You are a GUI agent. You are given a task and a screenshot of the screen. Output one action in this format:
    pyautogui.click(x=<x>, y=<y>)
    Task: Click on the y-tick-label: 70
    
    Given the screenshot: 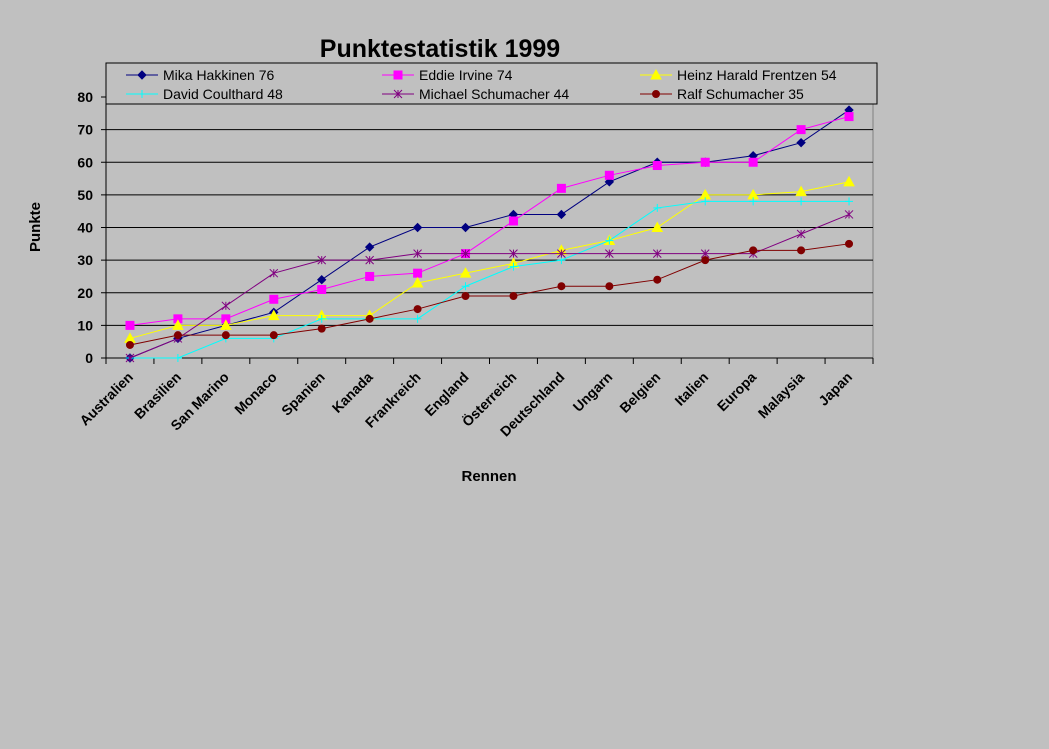 What is the action you would take?
    pyautogui.click(x=85, y=130)
    